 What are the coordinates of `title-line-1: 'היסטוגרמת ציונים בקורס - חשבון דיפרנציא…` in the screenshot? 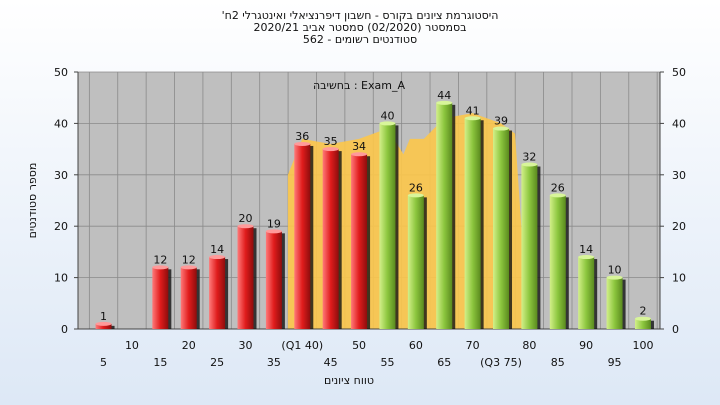 It's located at (360, 15).